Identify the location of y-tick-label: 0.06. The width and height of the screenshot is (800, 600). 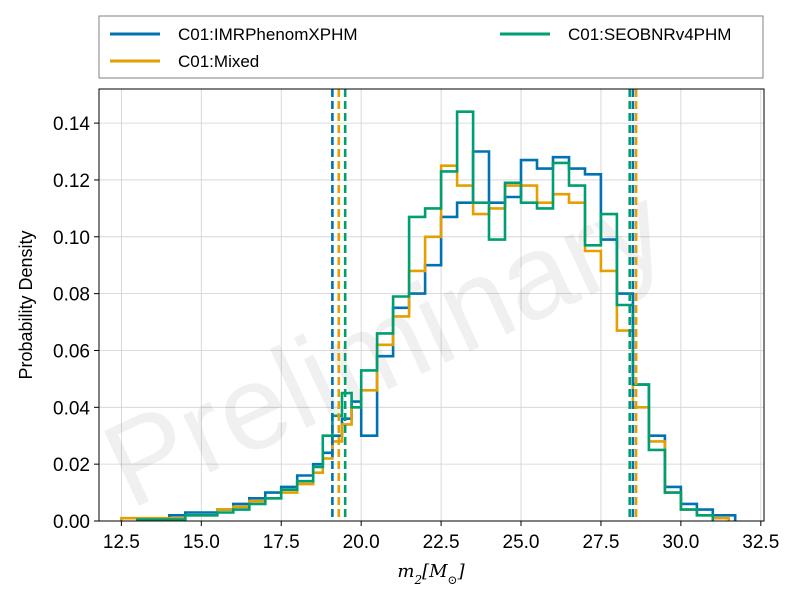
(71, 351).